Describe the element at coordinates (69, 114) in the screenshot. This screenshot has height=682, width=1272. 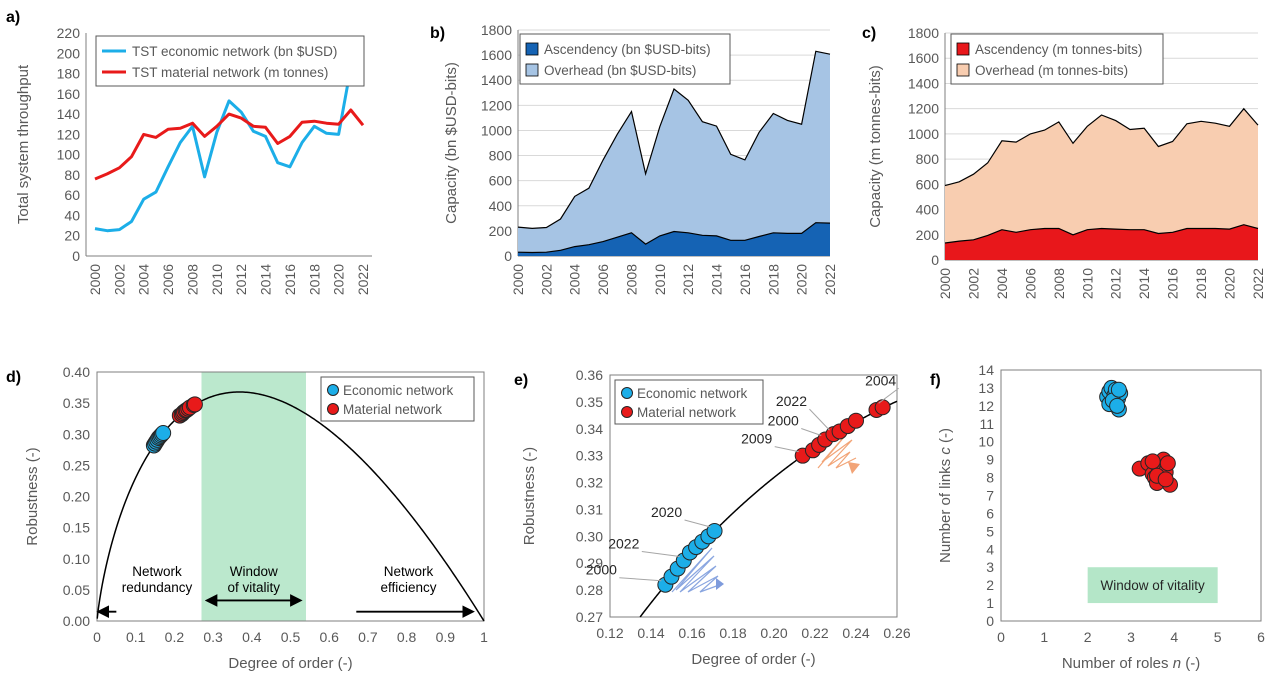
I see `y-tick-label: 140` at that location.